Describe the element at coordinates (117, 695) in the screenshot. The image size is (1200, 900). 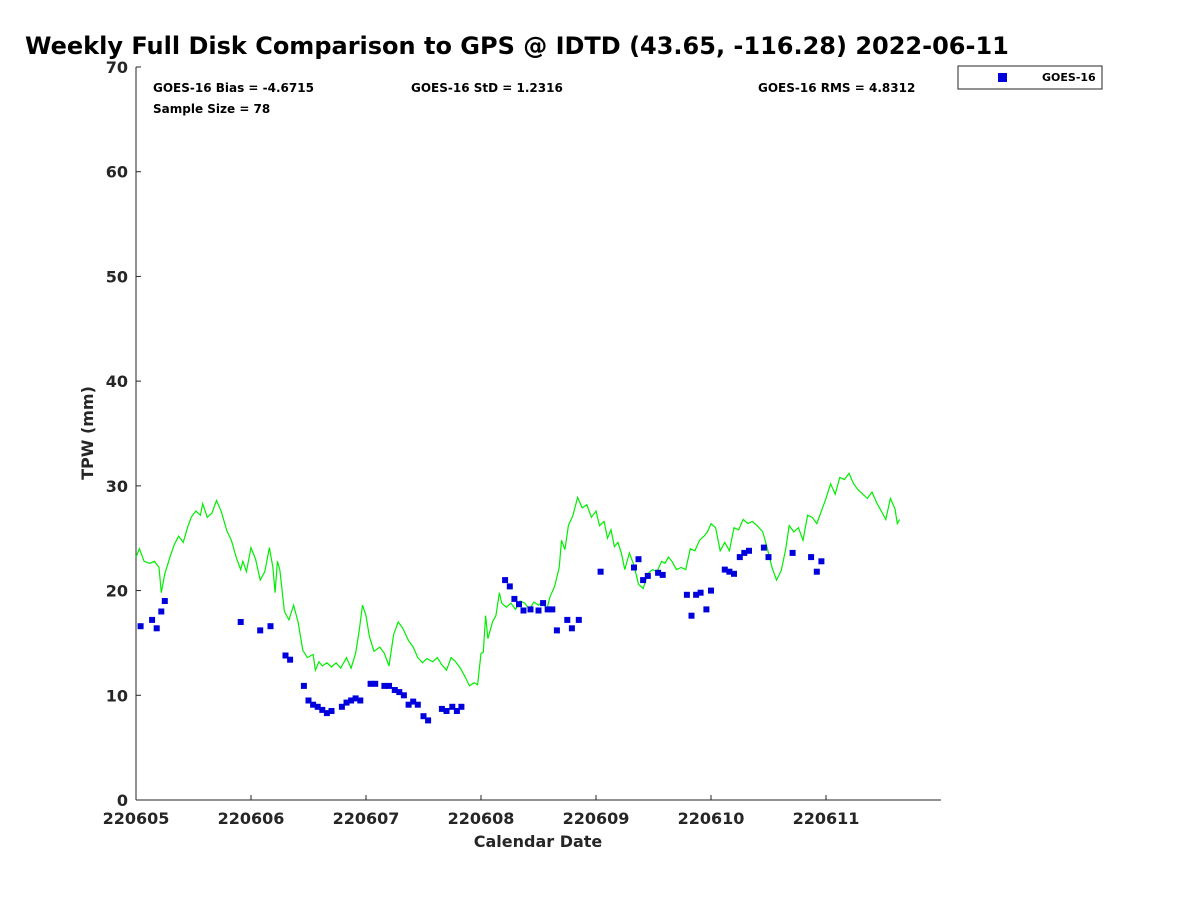
I see `y-tick-label: 10` at that location.